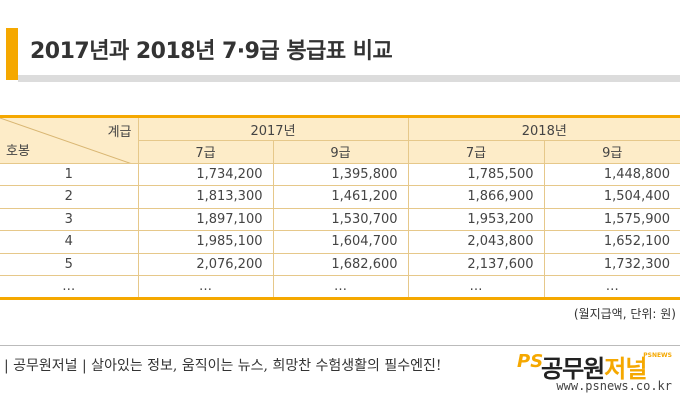 This screenshot has width=680, height=402. Describe the element at coordinates (69, 264) in the screenshot. I see `step-cell: 5` at that location.